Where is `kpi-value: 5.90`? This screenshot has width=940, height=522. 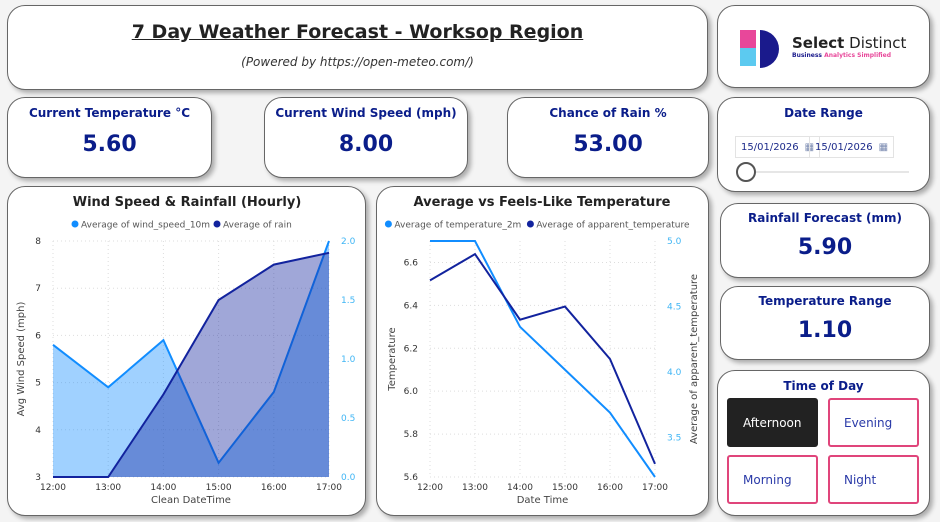 kpi-value: 5.90 is located at coordinates (825, 247).